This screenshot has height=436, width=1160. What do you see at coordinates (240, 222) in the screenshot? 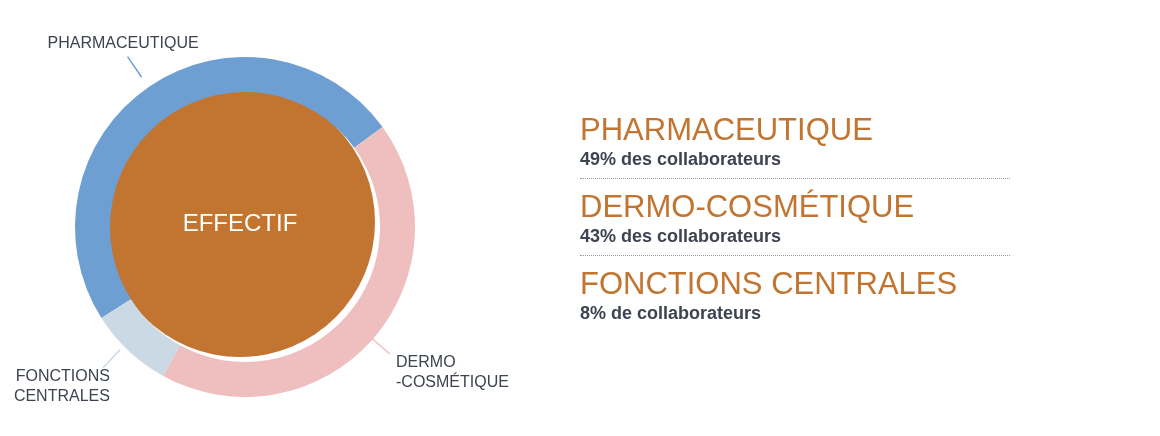
I see `text: EFFECTIF` at bounding box center [240, 222].